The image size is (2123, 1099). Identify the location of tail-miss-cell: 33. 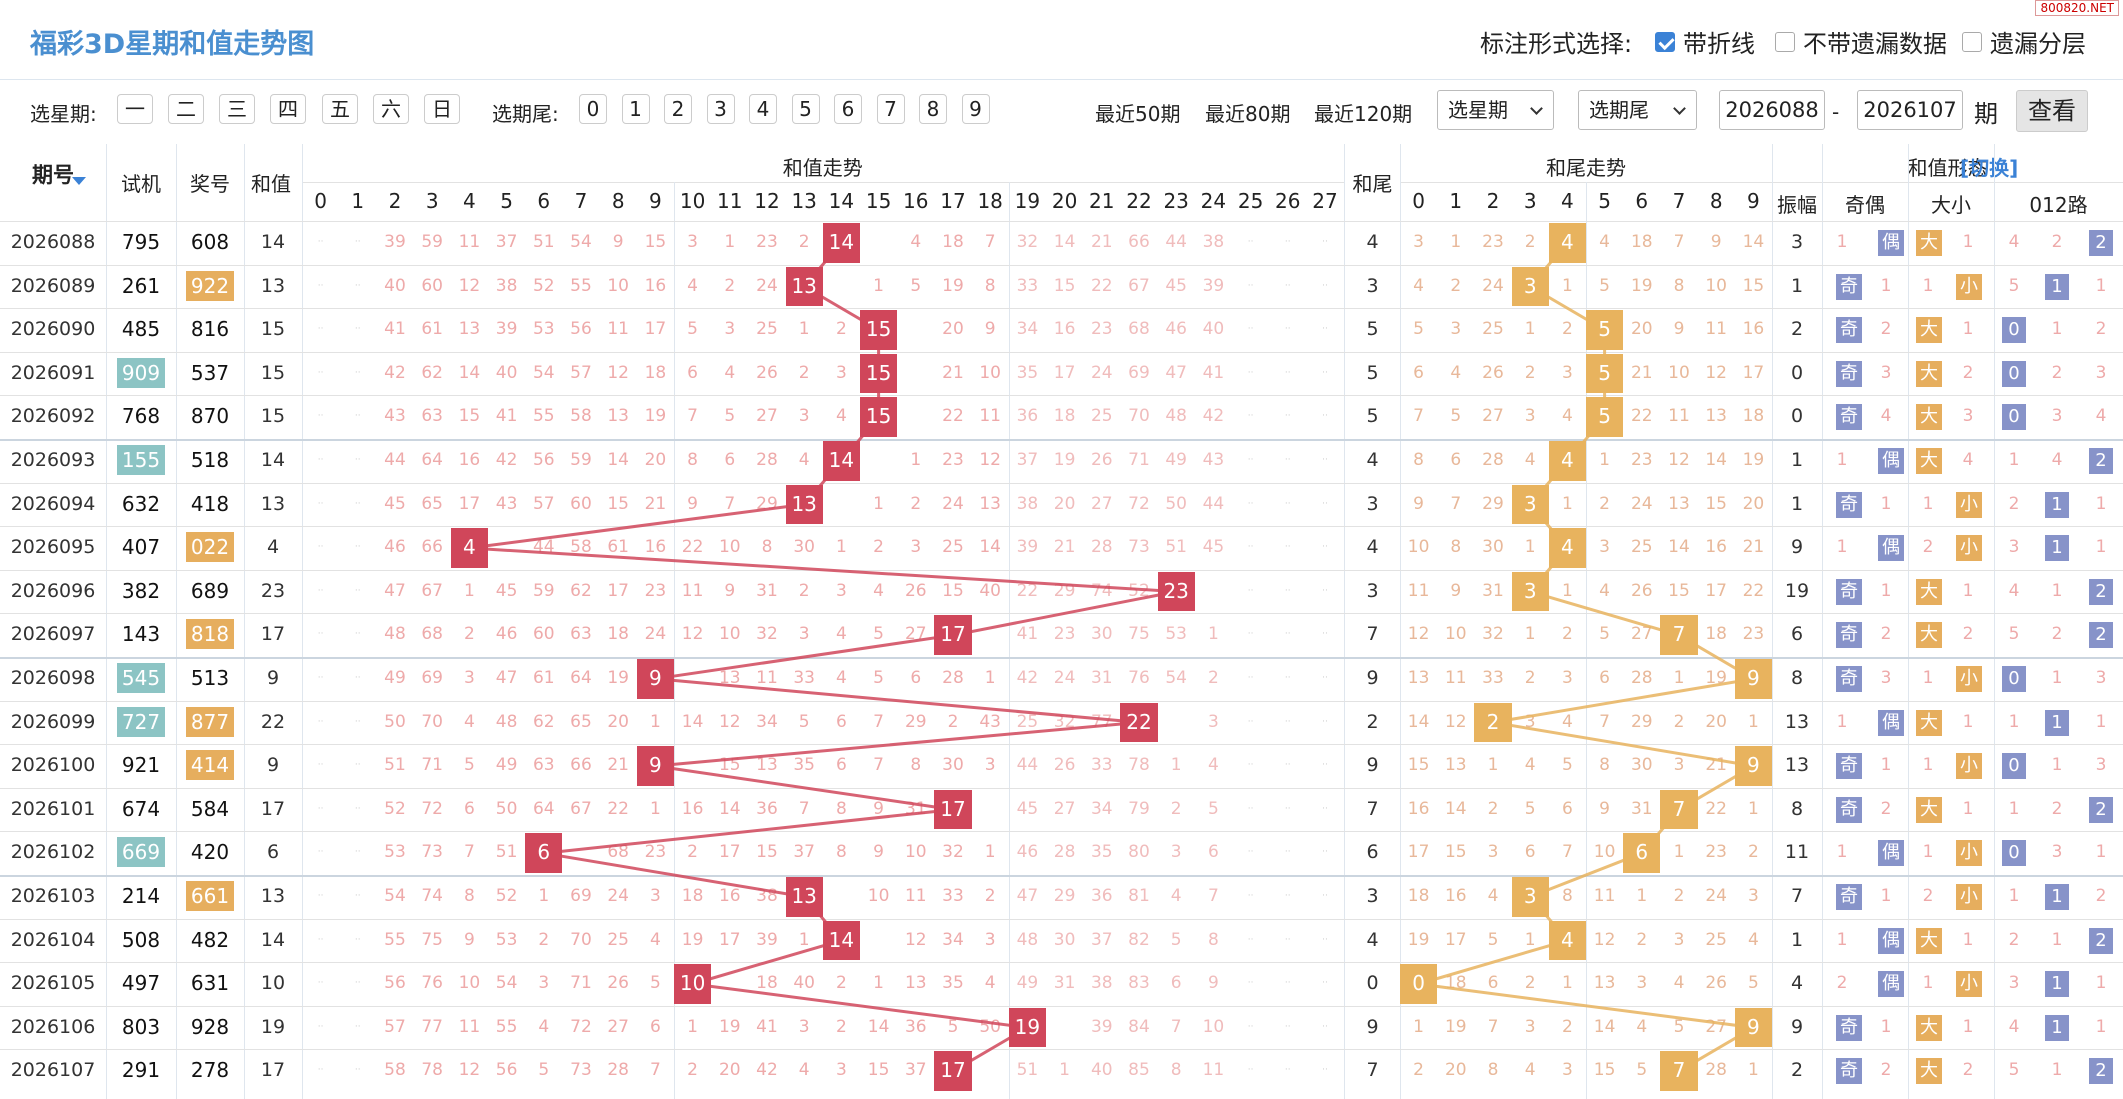
(1493, 678).